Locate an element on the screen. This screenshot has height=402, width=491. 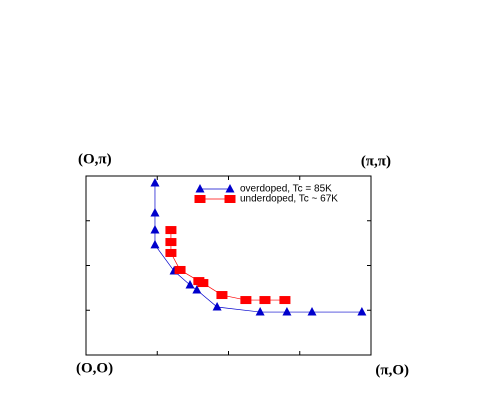
corner-label: (O,π) is located at coordinates (95, 159).